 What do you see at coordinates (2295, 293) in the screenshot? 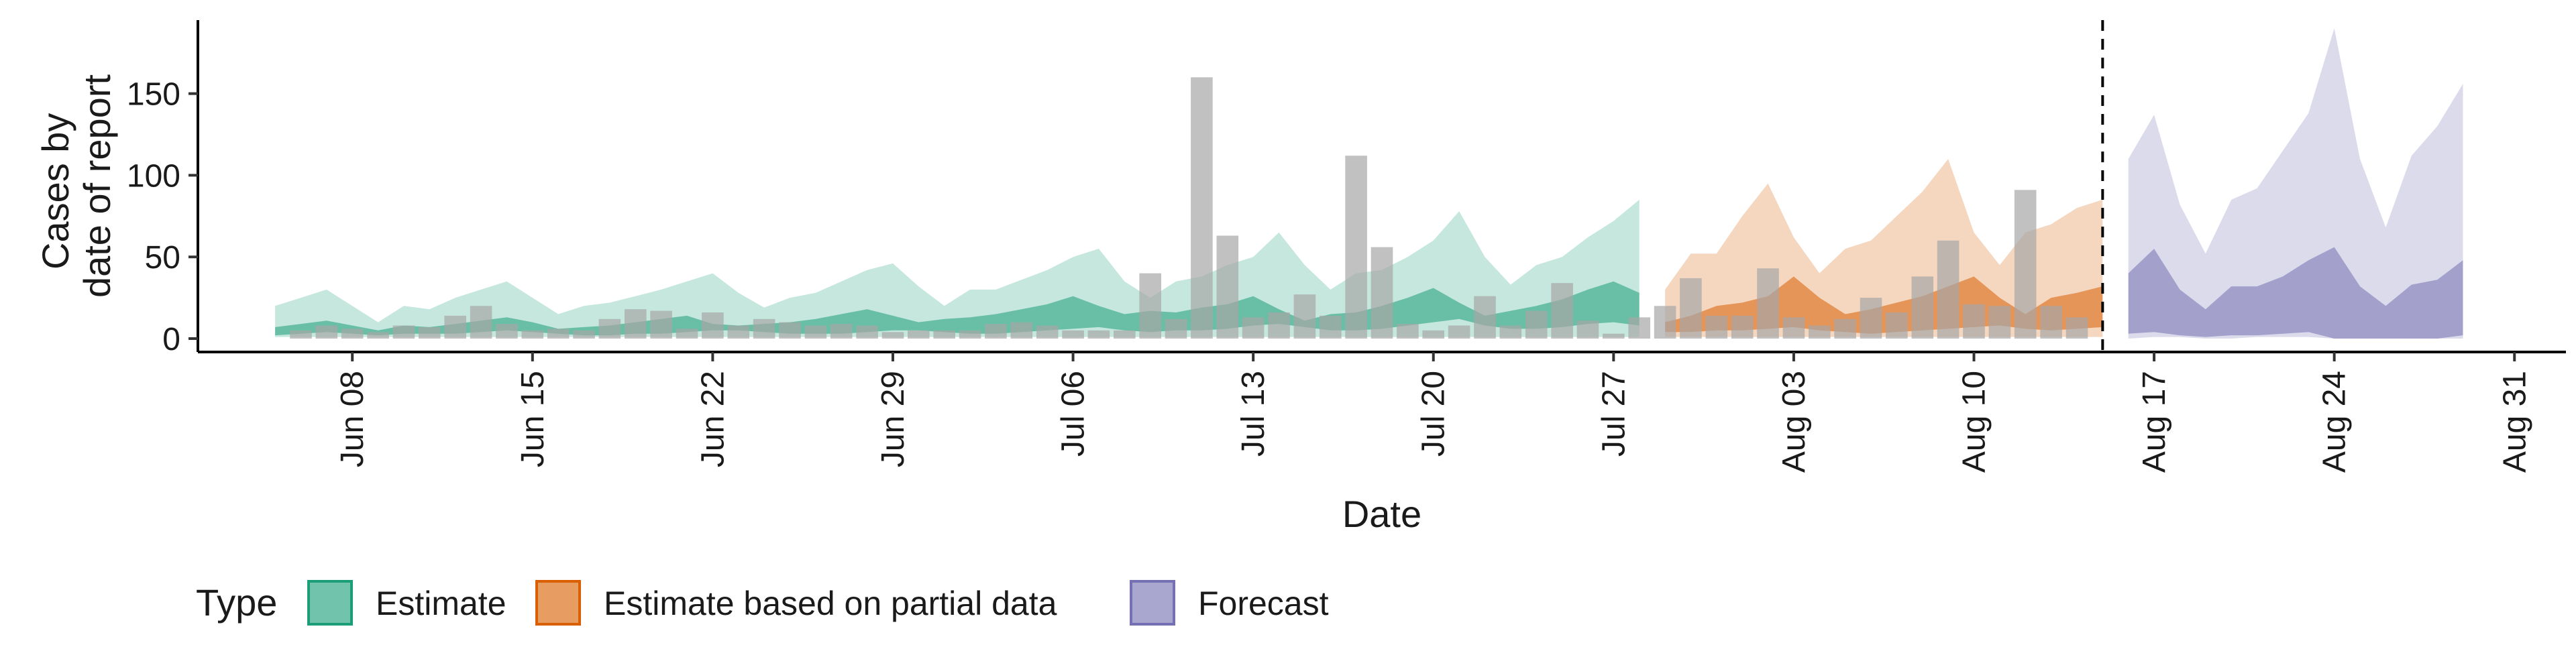
I see `forecast-inner-band` at bounding box center [2295, 293].